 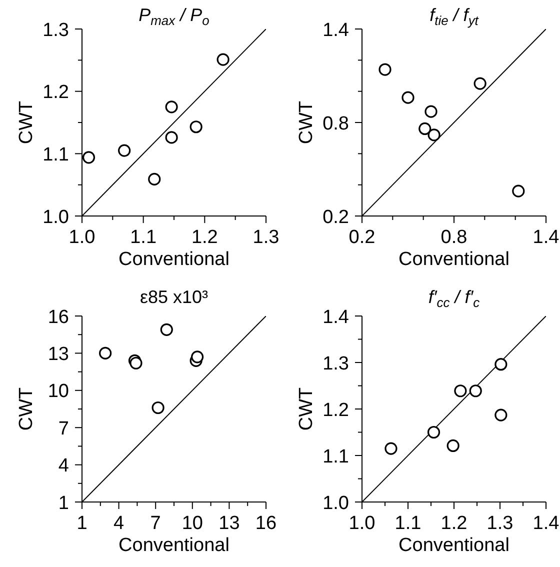 I want to click on y-tick-label: 7, so click(x=63, y=429).